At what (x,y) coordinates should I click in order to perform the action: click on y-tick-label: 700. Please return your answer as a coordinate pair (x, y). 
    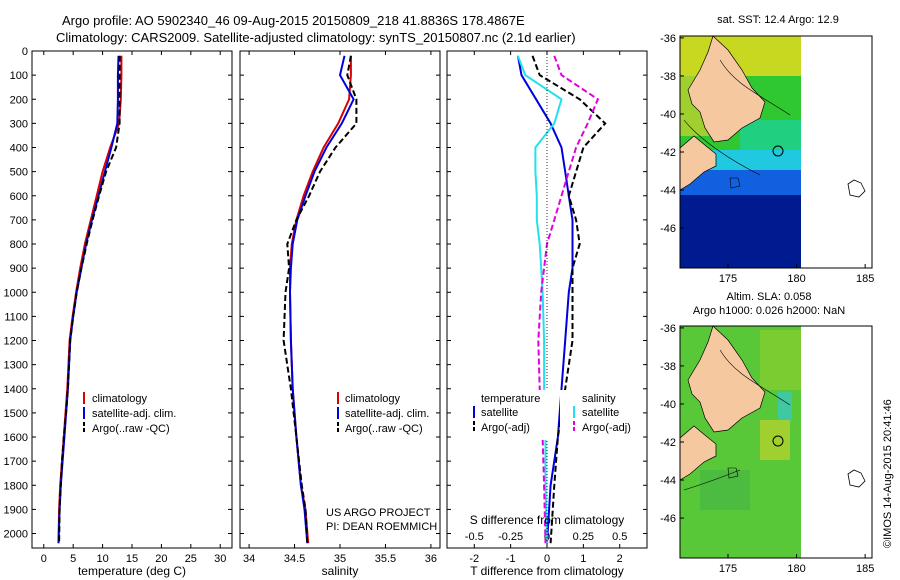
    Looking at the image, I should click on (19, 221).